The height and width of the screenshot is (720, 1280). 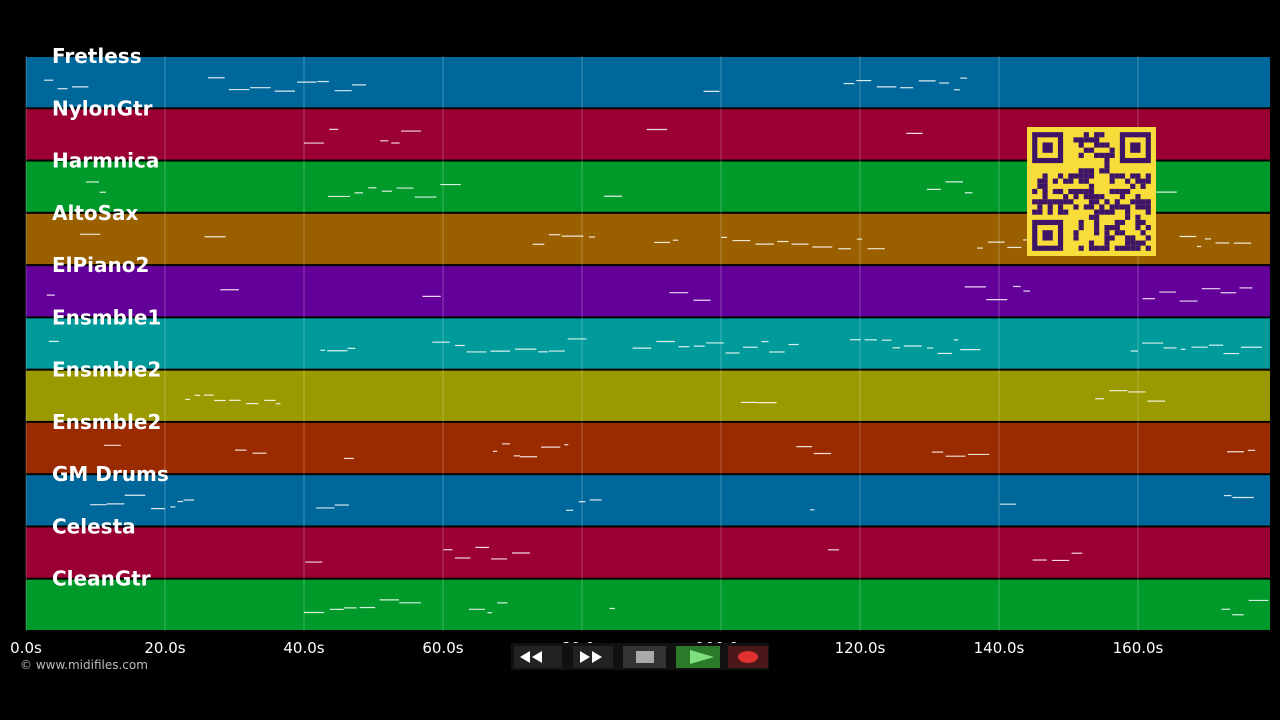 I want to click on rewind-button, so click(x=538, y=657).